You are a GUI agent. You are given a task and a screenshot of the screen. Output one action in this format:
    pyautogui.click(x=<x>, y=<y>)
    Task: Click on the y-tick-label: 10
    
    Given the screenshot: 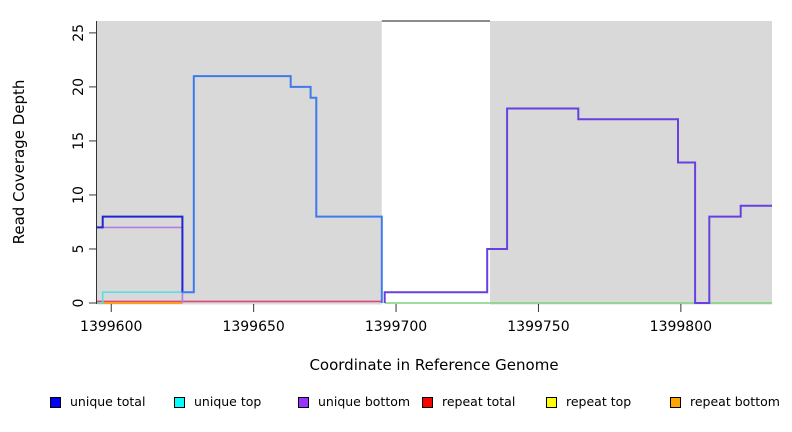 What is the action you would take?
    pyautogui.click(x=79, y=195)
    